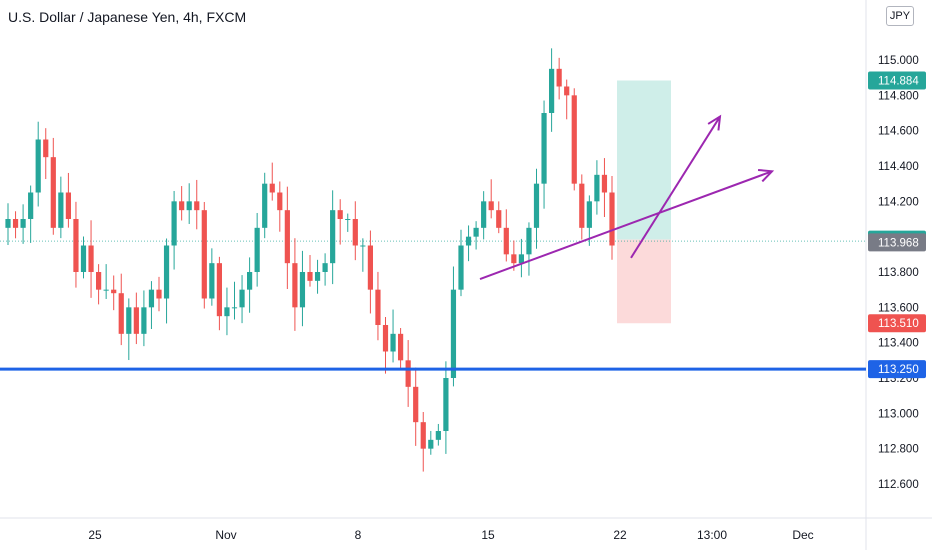  What do you see at coordinates (900, 16) in the screenshot?
I see `currency-button: JPY` at bounding box center [900, 16].